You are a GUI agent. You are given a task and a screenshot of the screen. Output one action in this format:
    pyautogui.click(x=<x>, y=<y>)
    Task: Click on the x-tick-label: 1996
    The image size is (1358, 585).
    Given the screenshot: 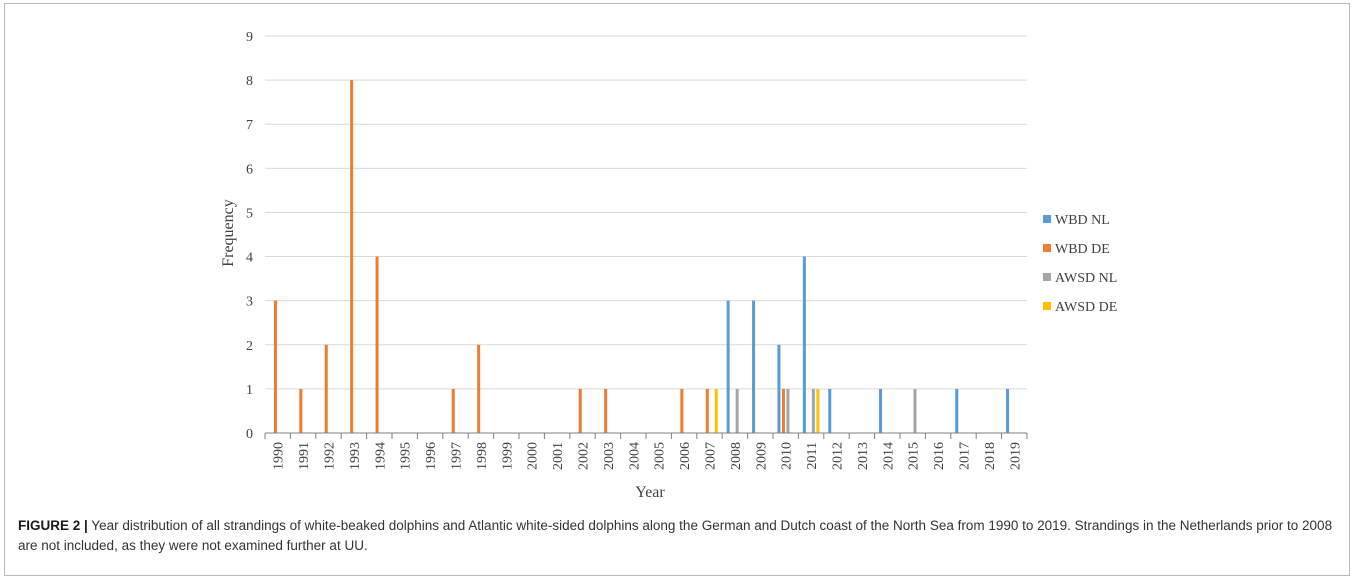 What is the action you would take?
    pyautogui.click(x=431, y=456)
    